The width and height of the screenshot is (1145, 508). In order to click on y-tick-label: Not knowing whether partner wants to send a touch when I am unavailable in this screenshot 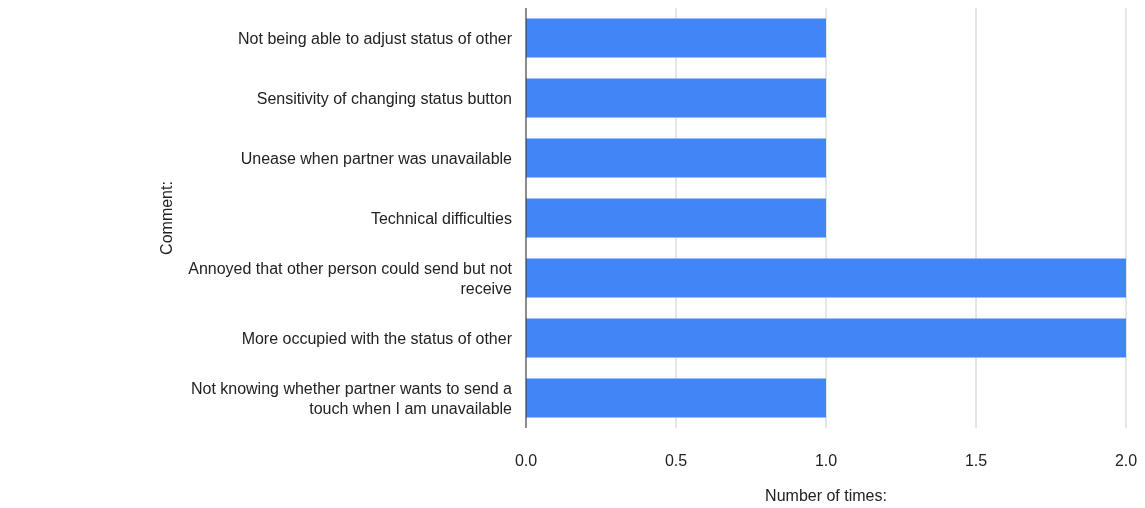, I will do `click(351, 398)`.